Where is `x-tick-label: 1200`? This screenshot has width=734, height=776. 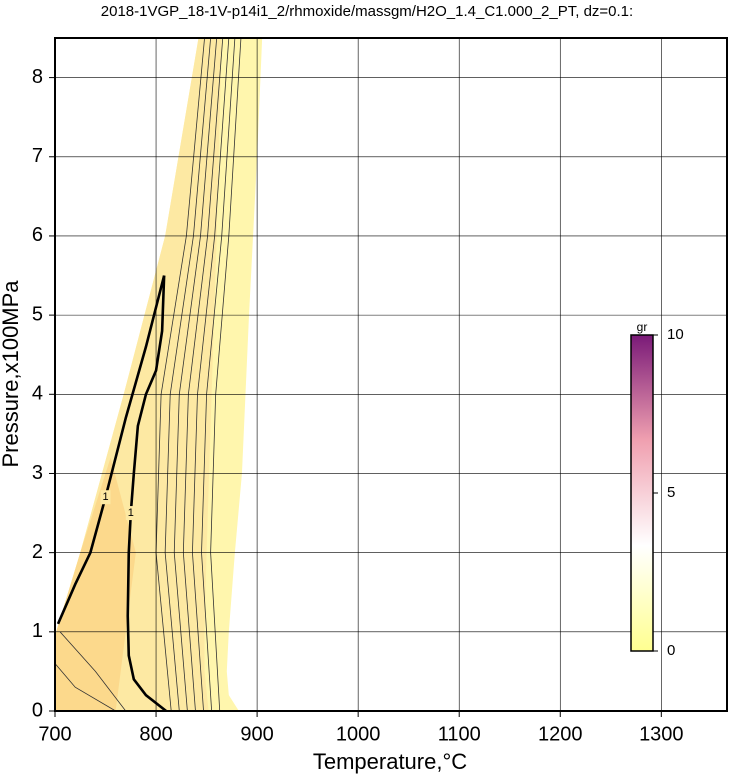
x-tick-label: 1200 is located at coordinates (560, 734).